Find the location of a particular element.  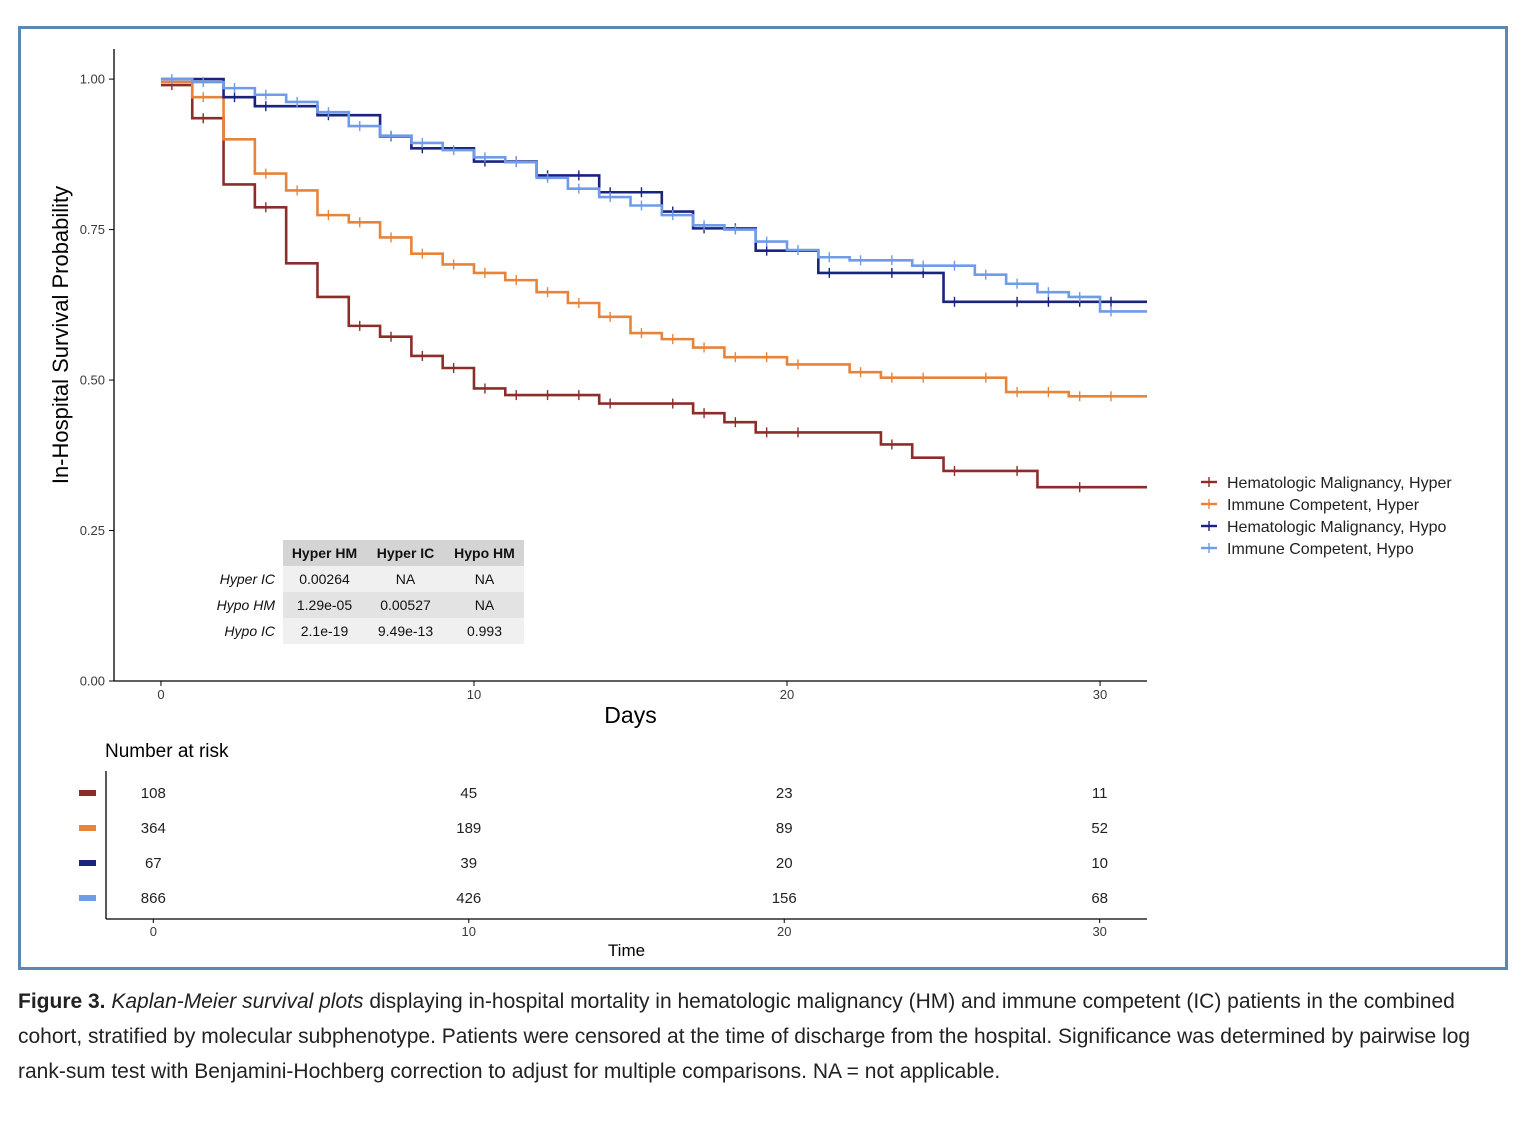

risk-count: 45 is located at coordinates (468, 793).